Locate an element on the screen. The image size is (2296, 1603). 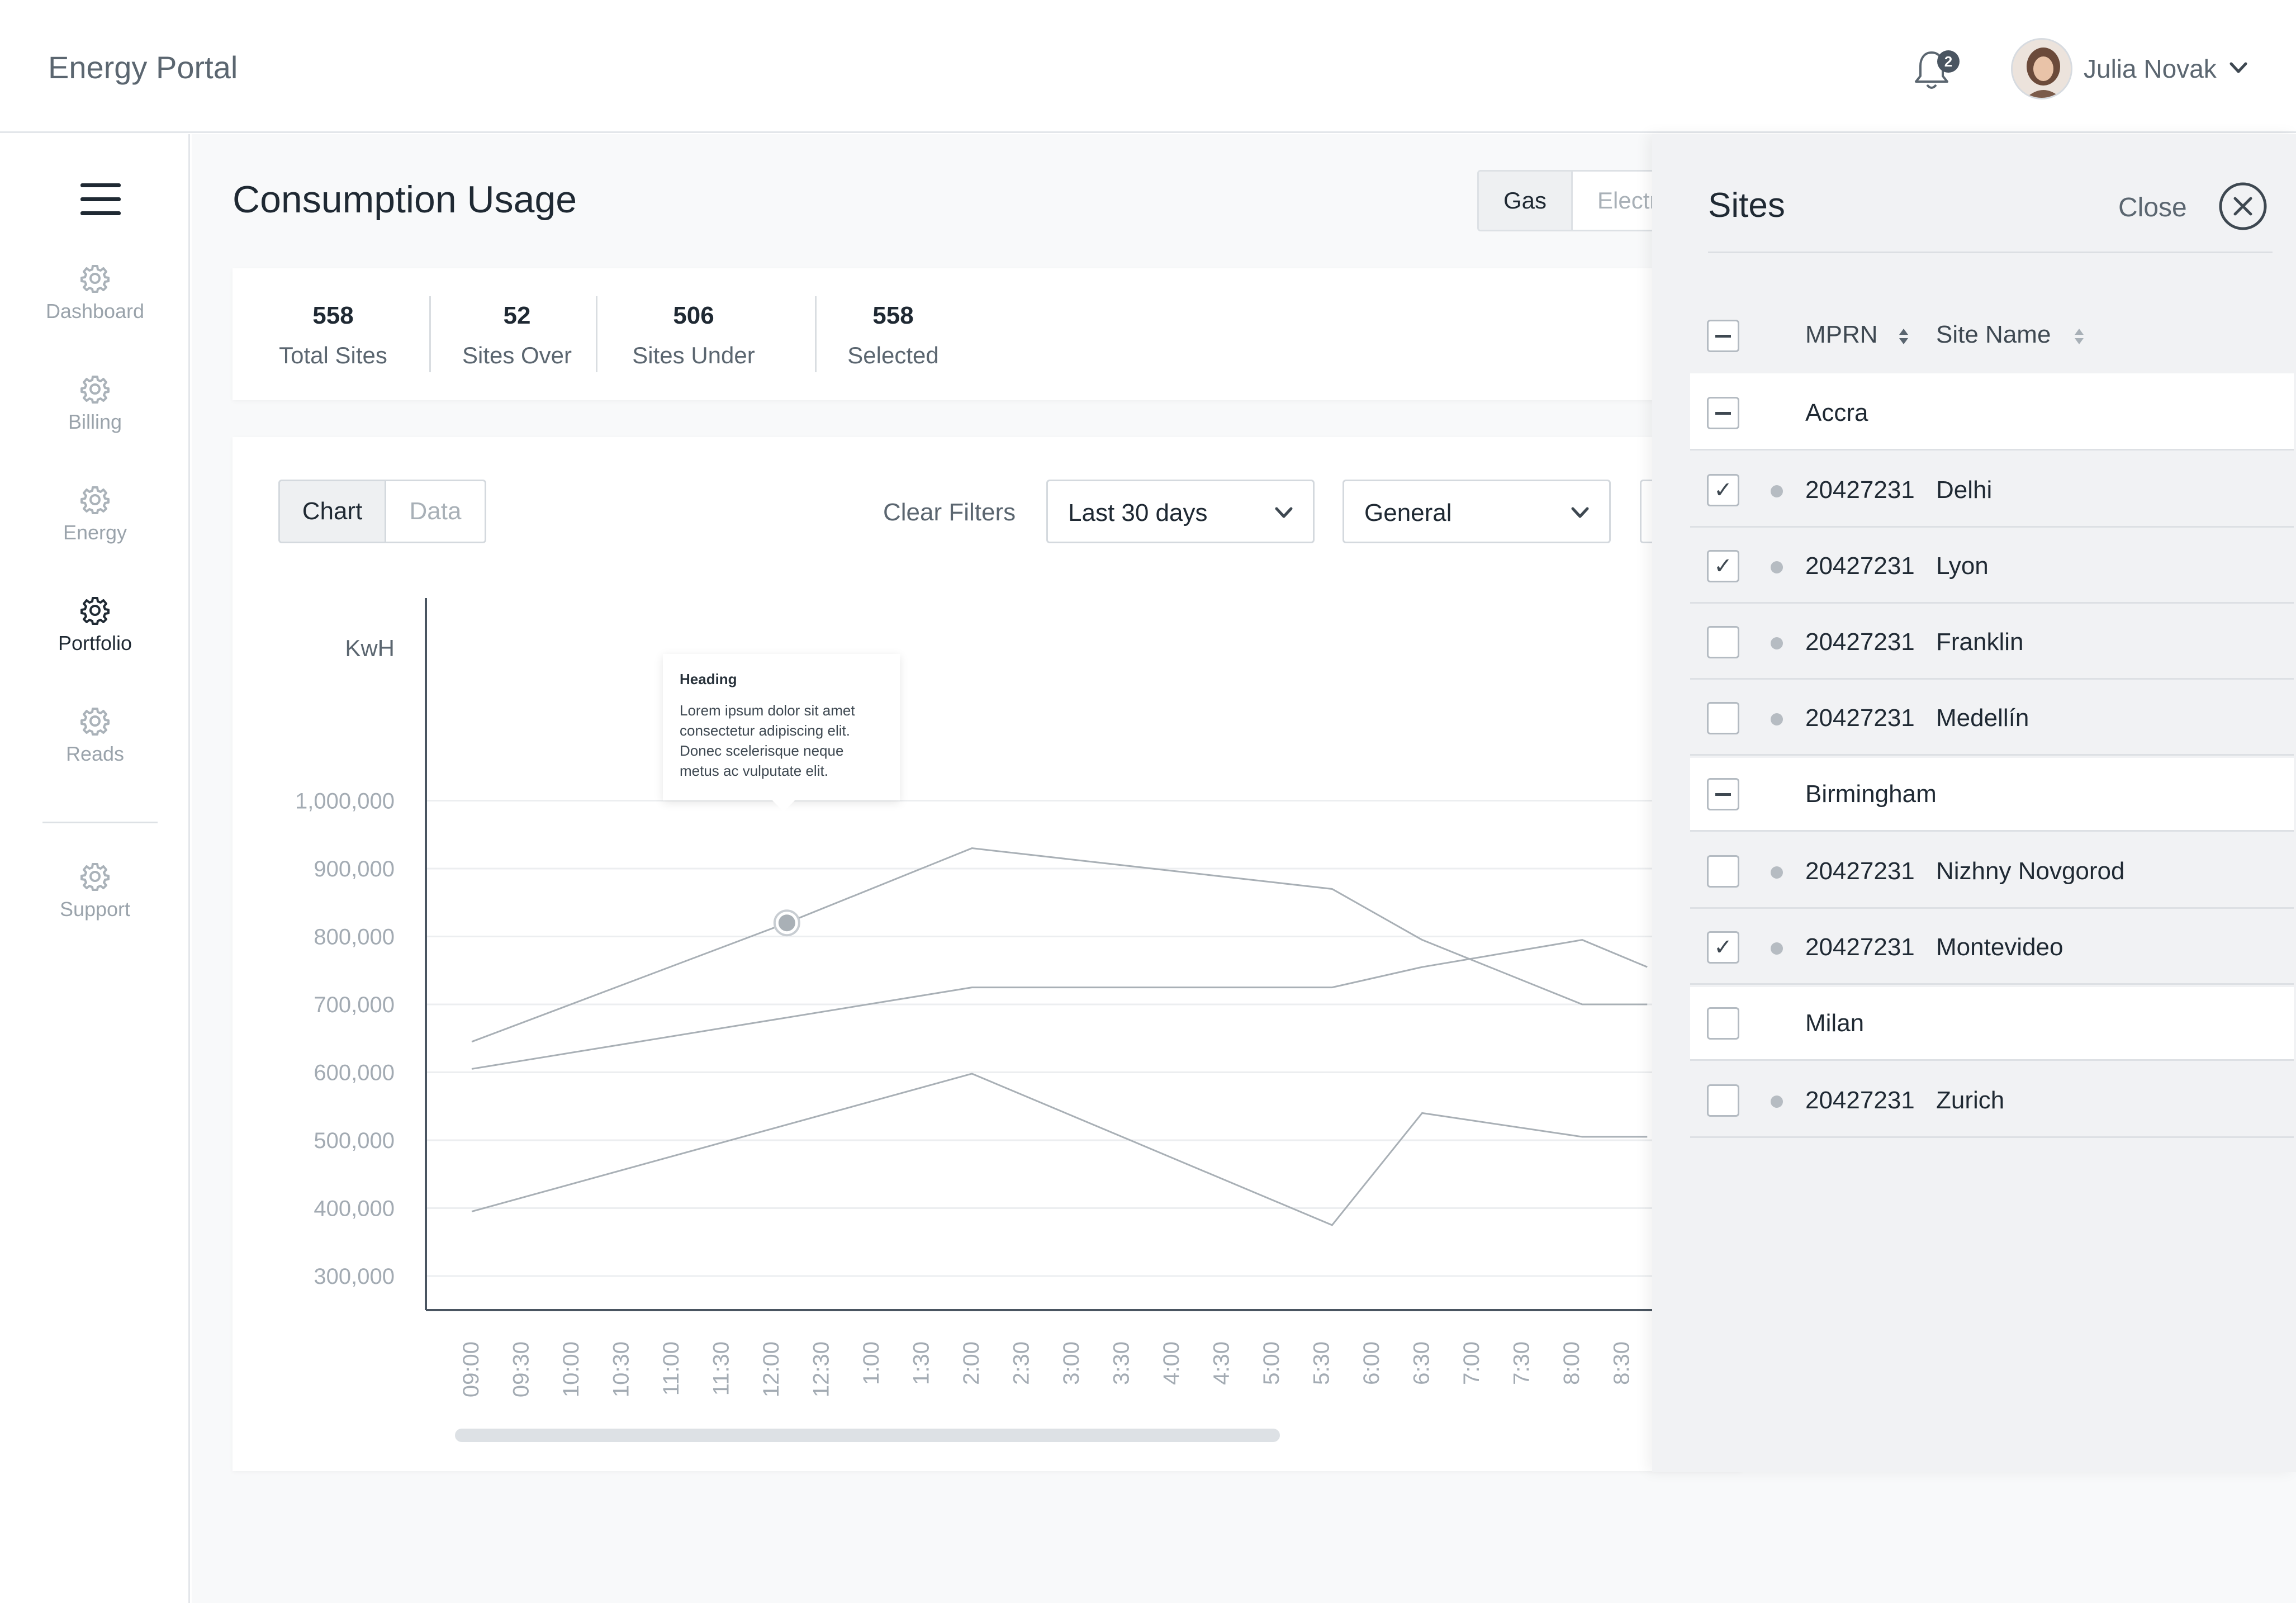
site-name-cell: Franklin is located at coordinates (1980, 642).